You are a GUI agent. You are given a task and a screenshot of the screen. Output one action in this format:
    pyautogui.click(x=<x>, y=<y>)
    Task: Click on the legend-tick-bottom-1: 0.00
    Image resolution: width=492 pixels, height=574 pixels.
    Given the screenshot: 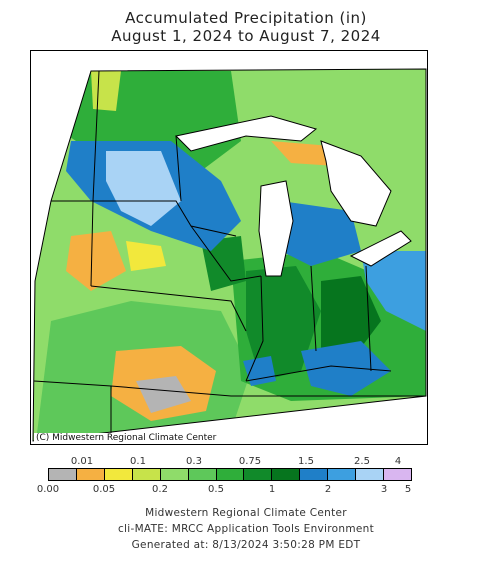 What is the action you would take?
    pyautogui.click(x=48, y=489)
    